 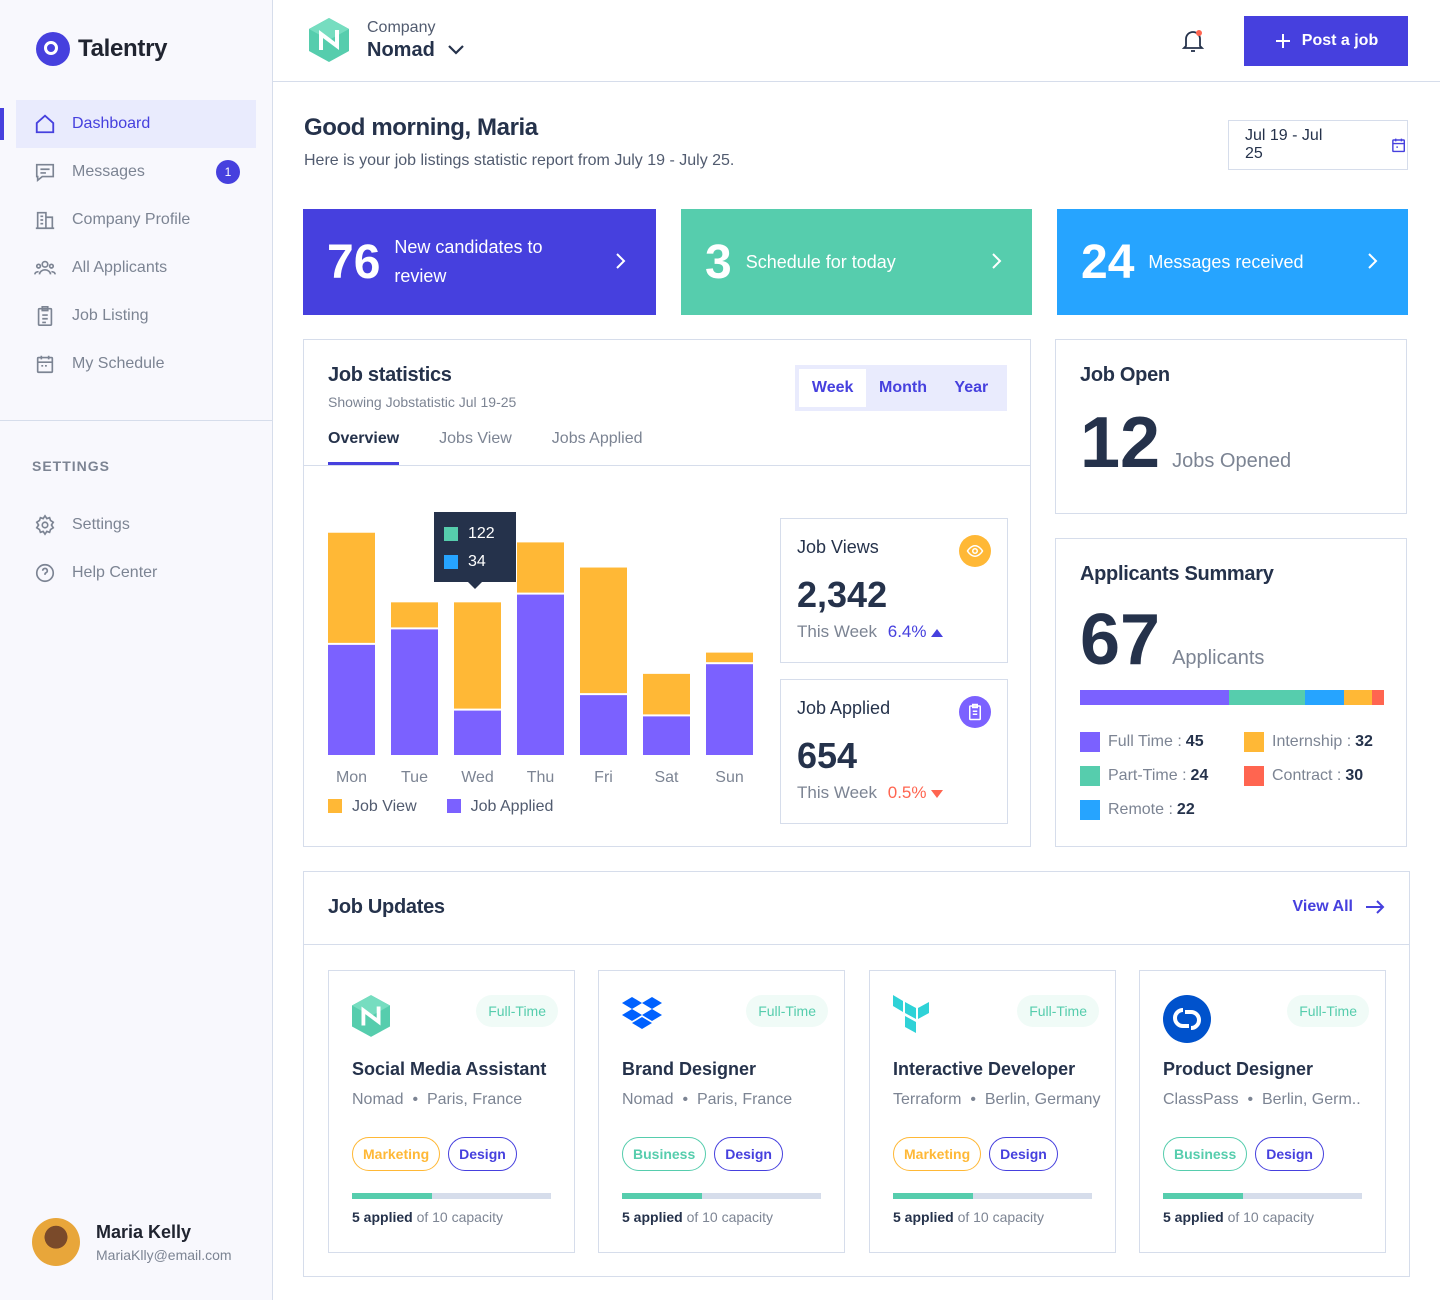 I want to click on bar-job-applied-mon, so click(x=351, y=699).